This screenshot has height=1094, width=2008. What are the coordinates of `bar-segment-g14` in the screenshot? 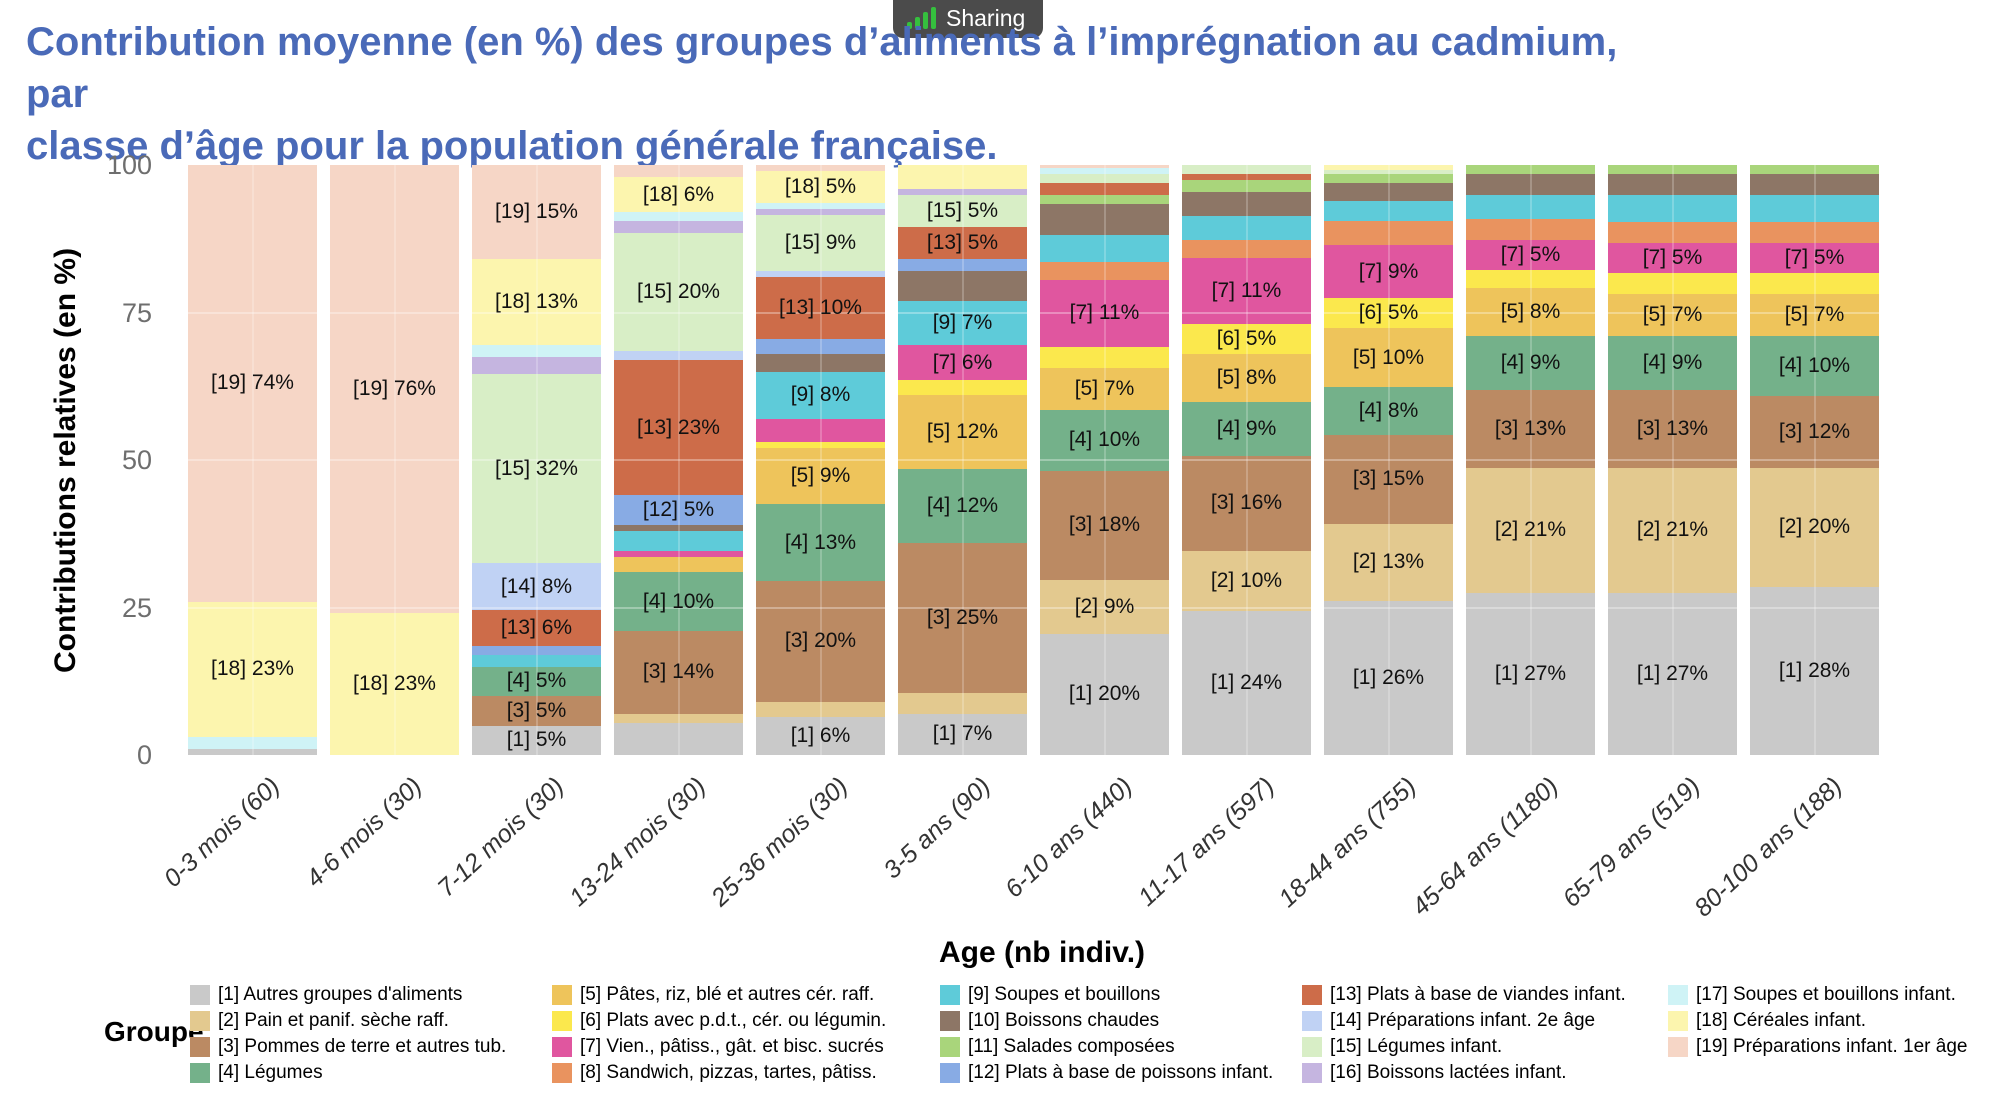 It's located at (678, 355).